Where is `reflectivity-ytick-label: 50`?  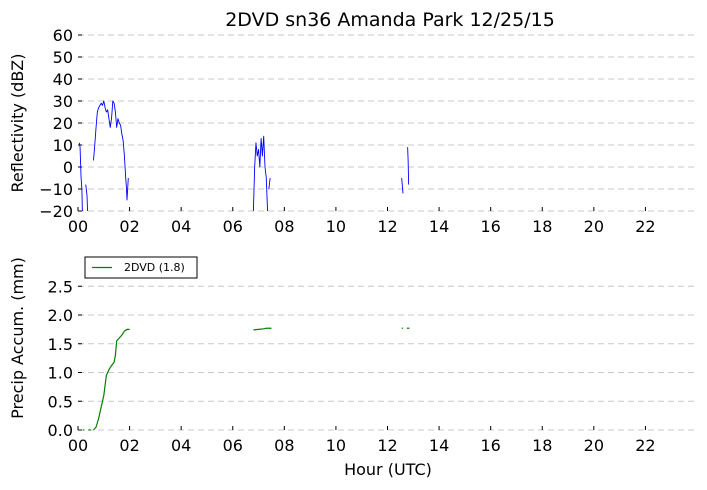
reflectivity-ytick-label: 50 is located at coordinates (63, 57).